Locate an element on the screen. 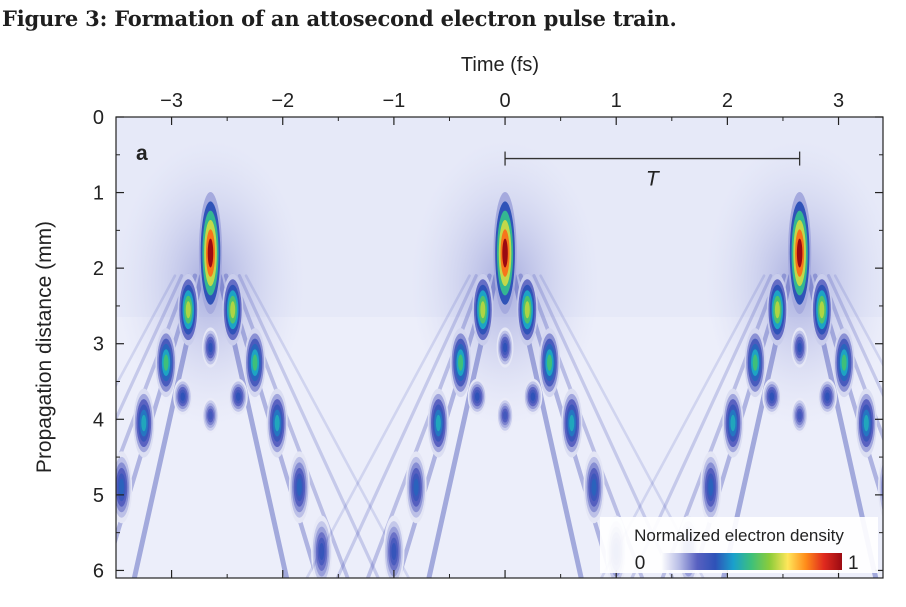 Image resolution: width=906 pixels, height=607 pixels. x-tick-label: 2 is located at coordinates (727, 101).